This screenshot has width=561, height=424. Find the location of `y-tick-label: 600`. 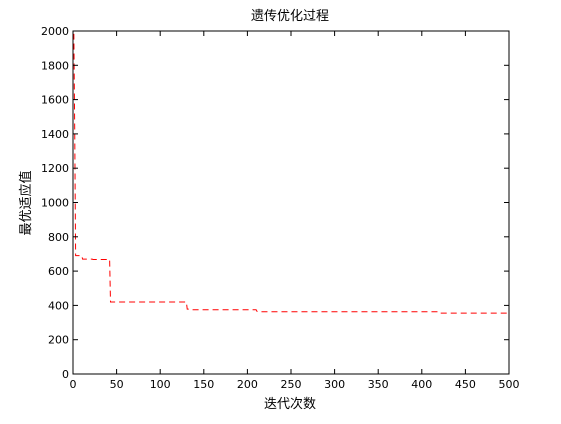

y-tick-label: 600 is located at coordinates (58, 271).